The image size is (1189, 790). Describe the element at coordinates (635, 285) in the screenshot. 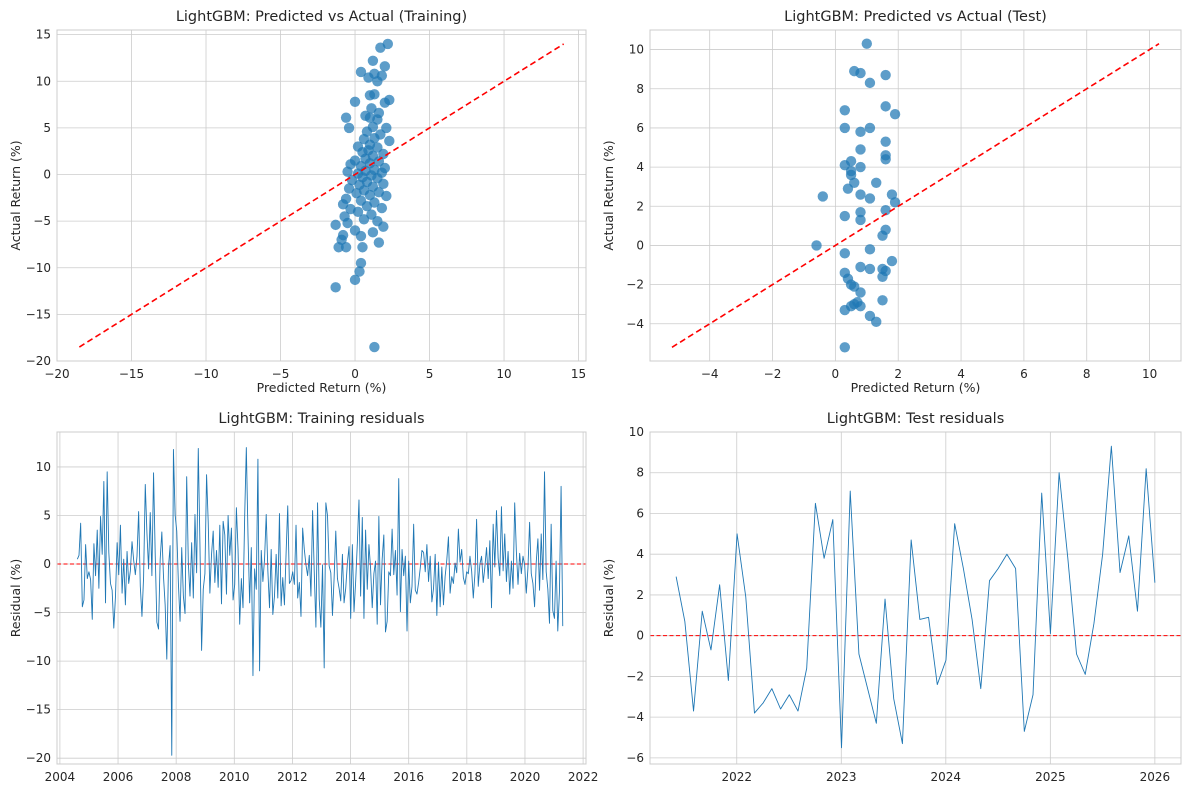

I see `y-tick-label: −2` at that location.